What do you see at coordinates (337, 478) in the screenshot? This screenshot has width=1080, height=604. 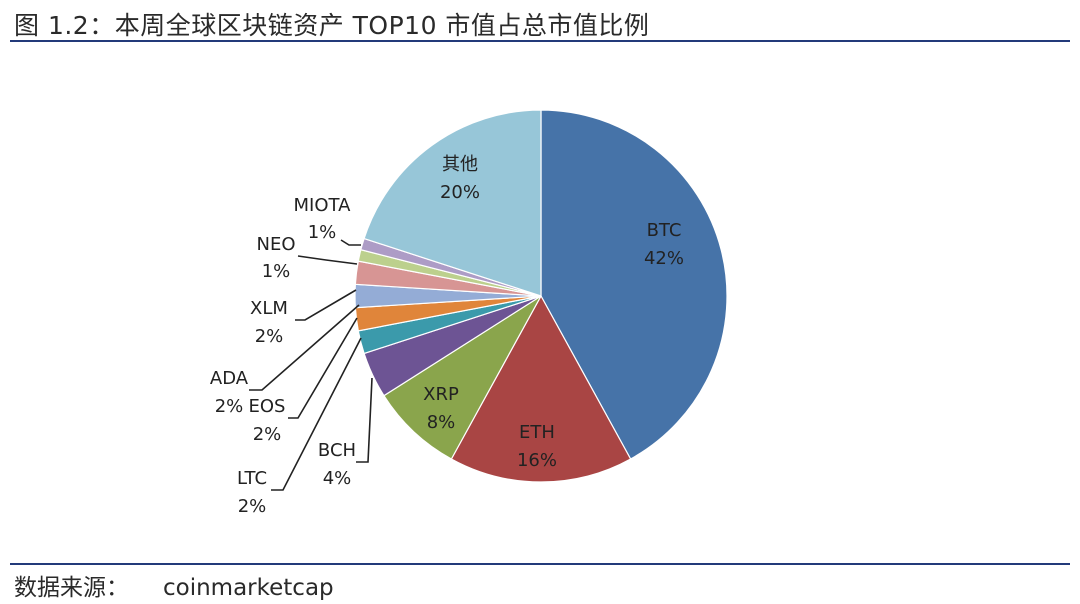 I see `slice-pct-bch: 4%` at bounding box center [337, 478].